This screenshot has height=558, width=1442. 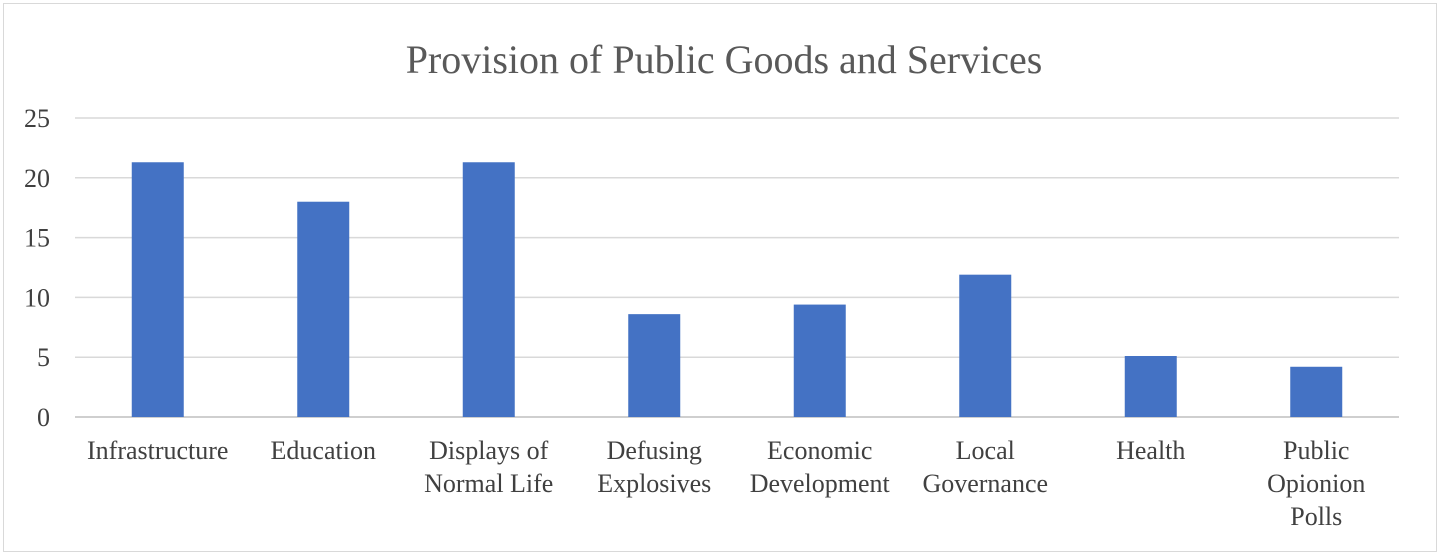 I want to click on y-tick-label: 25, so click(x=37, y=118).